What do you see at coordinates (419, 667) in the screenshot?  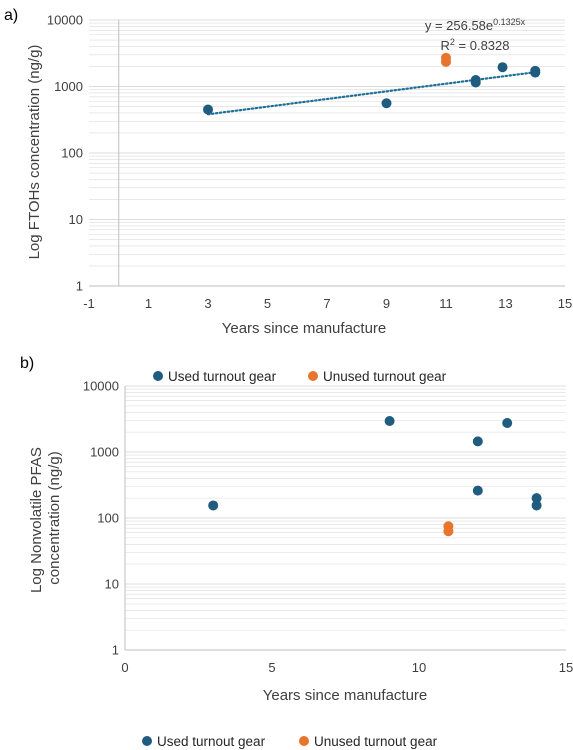 I see `x-tick-label: 10` at bounding box center [419, 667].